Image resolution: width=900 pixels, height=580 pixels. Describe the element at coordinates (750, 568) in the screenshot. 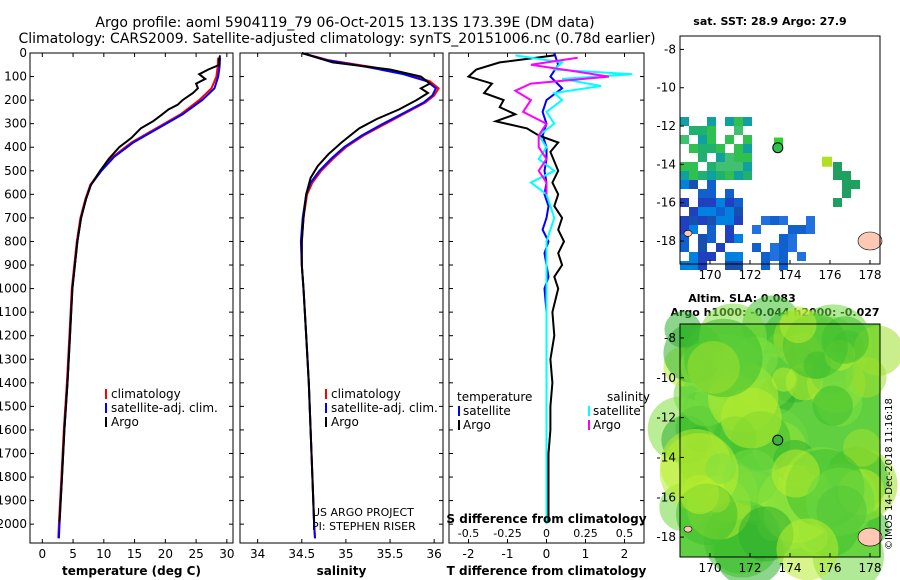

I see `x-tick-label: 172` at that location.